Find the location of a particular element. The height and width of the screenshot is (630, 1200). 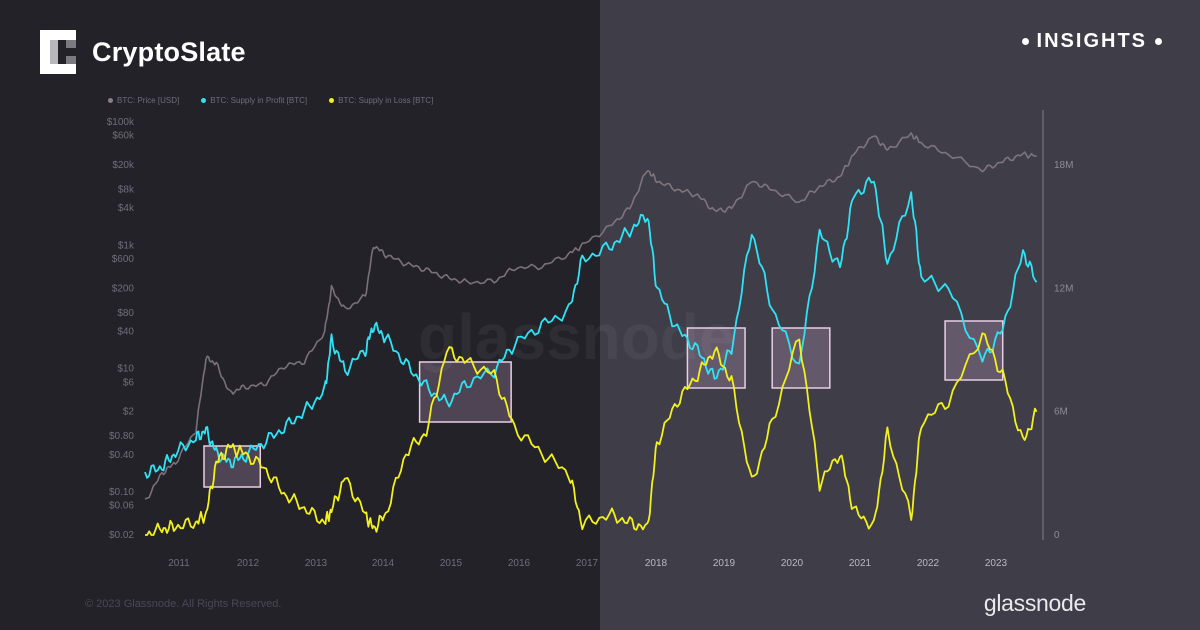

legend-item-profit: BTC: Supply in Profit [BTC] is located at coordinates (254, 100).